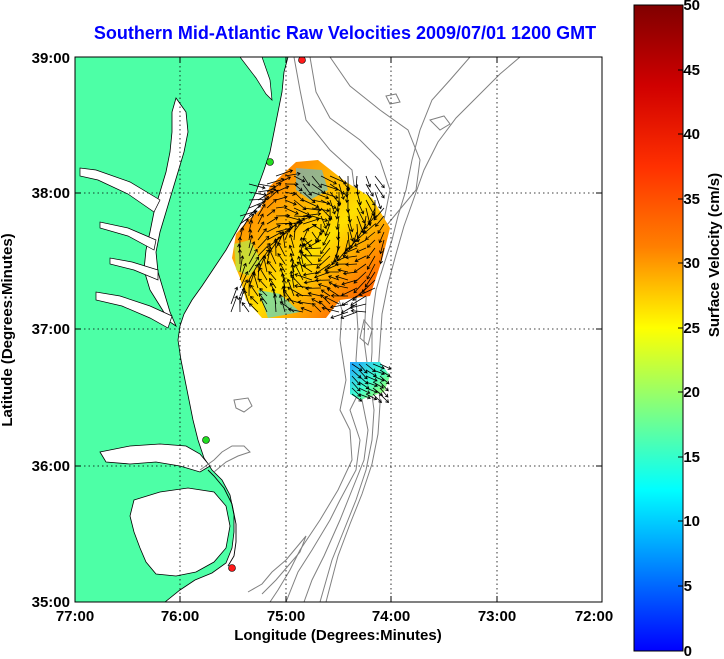 The height and width of the screenshot is (659, 724). I want to click on station-marker-red-north, so click(302, 60).